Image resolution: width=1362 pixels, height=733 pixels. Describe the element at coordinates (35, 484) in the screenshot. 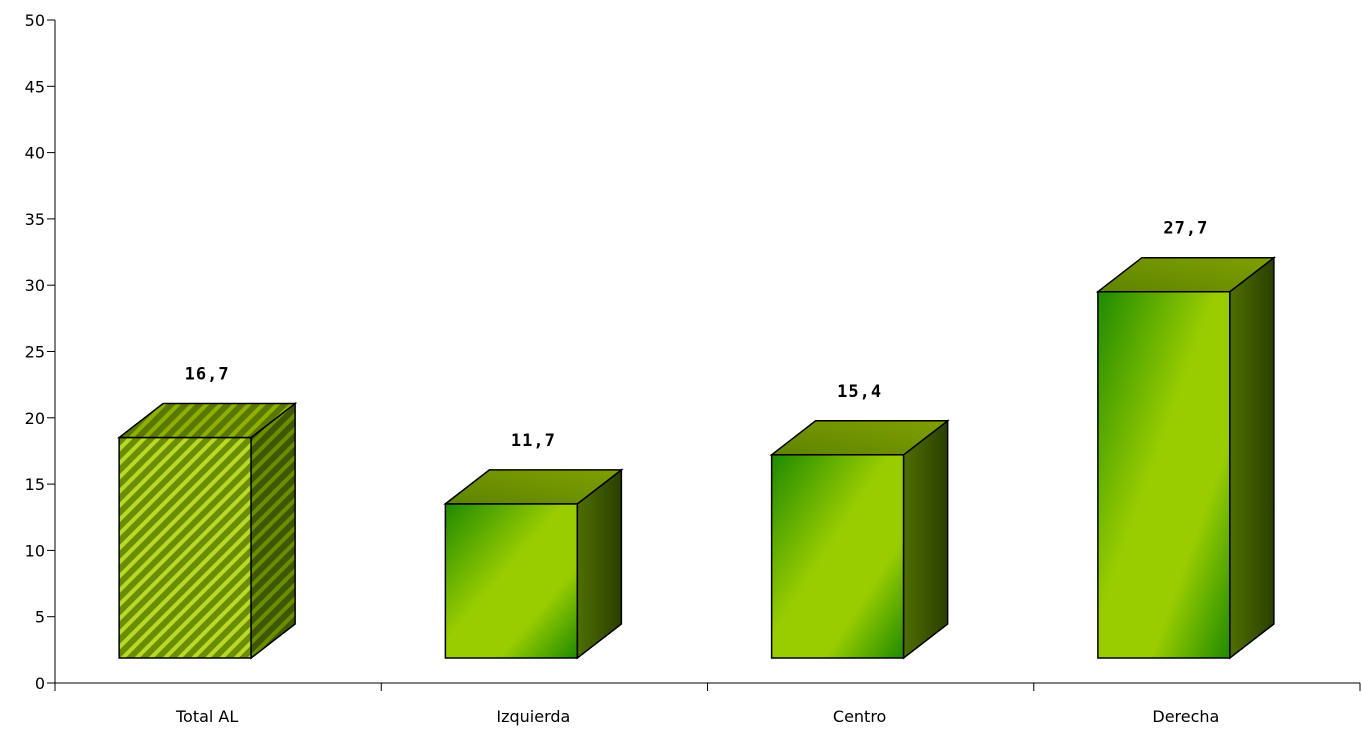

I see `y-tick-label: 15` at that location.